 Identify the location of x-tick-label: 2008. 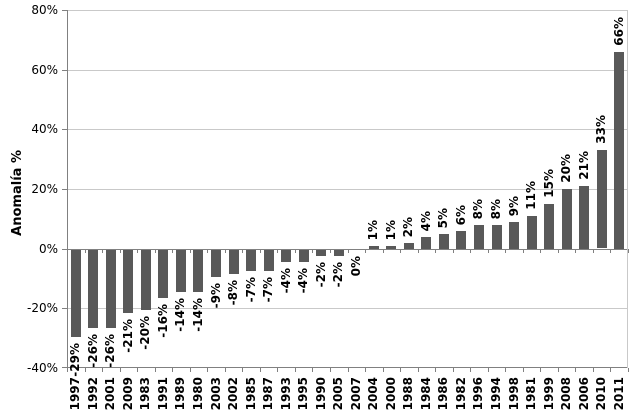
(566, 394).